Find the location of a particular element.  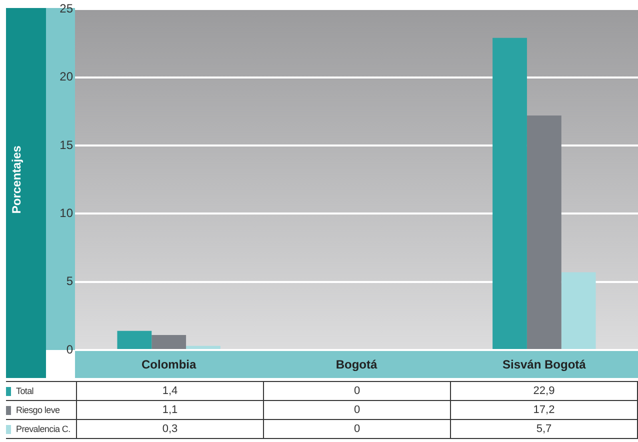

x-tick-label: Colombia is located at coordinates (168, 365).